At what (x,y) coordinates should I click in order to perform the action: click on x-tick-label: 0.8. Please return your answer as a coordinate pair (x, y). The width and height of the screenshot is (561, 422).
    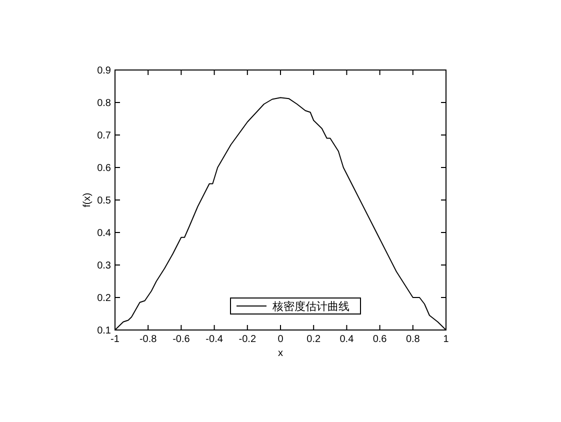
    Looking at the image, I should click on (413, 339).